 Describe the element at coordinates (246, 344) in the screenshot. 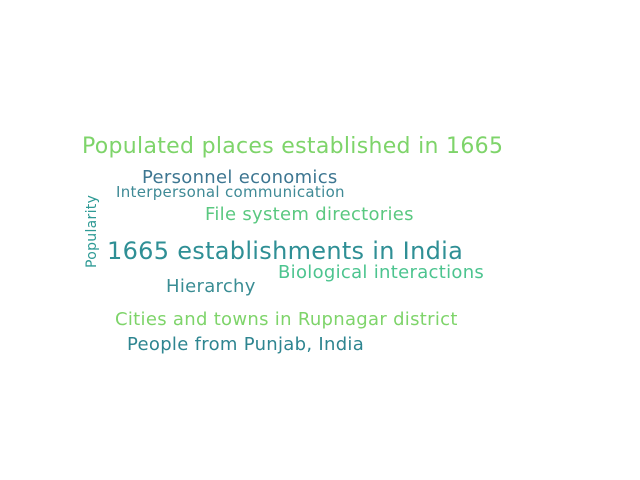

I see `word-people-from-punjab: People from Punjab, India` at that location.